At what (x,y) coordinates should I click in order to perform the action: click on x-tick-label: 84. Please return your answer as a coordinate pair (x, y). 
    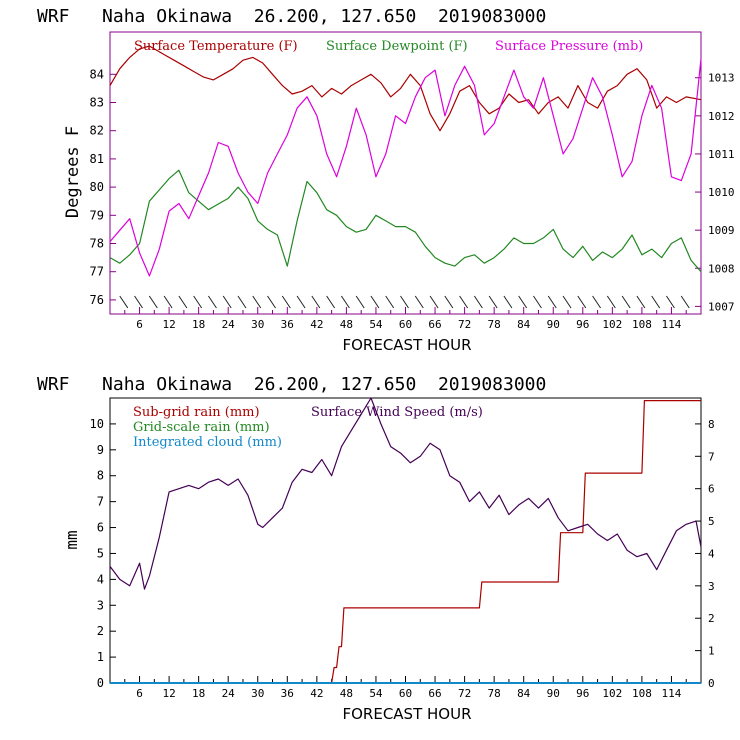
    Looking at the image, I should click on (524, 324).